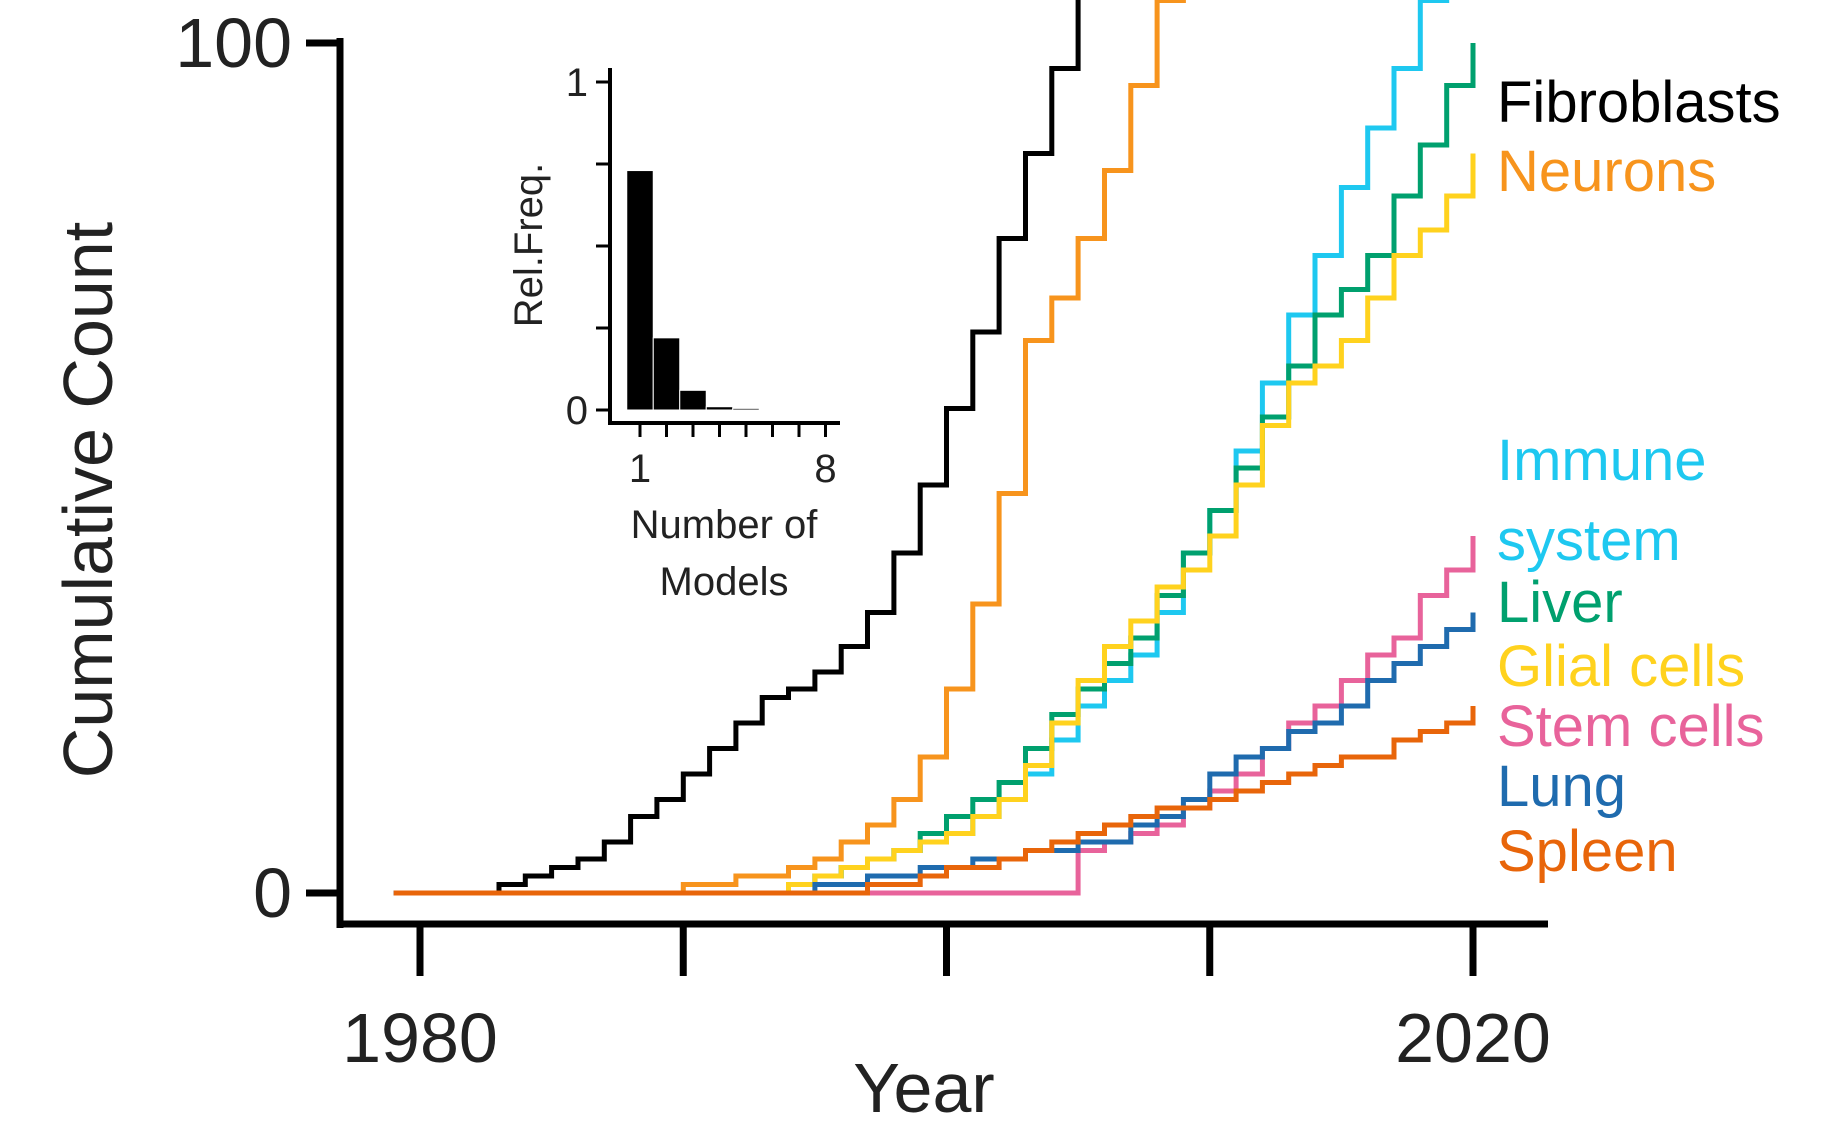 This screenshot has width=1828, height=1137. Describe the element at coordinates (1602, 460) in the screenshot. I see `series-label-immune-system-line-1: Immune` at that location.